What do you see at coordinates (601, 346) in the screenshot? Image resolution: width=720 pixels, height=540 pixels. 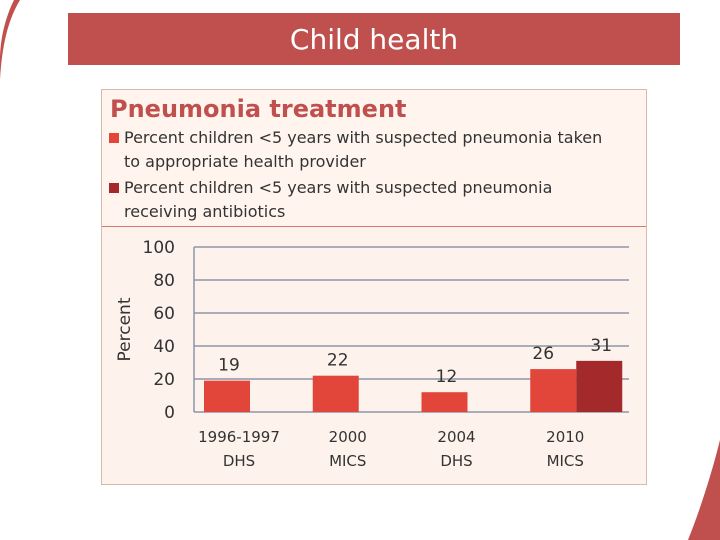 I see `data-label: 31` at bounding box center [601, 346].